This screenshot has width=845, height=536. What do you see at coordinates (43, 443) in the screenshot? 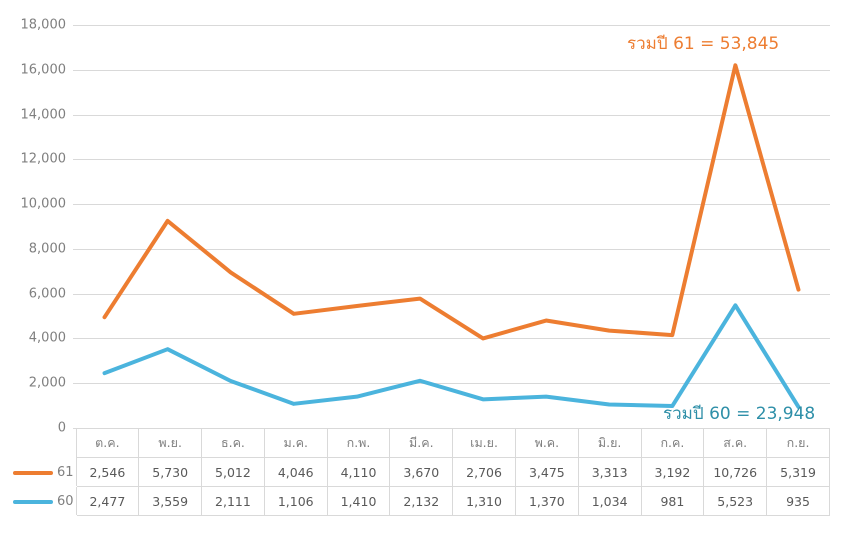
I see `table-corner-cell` at bounding box center [43, 443].